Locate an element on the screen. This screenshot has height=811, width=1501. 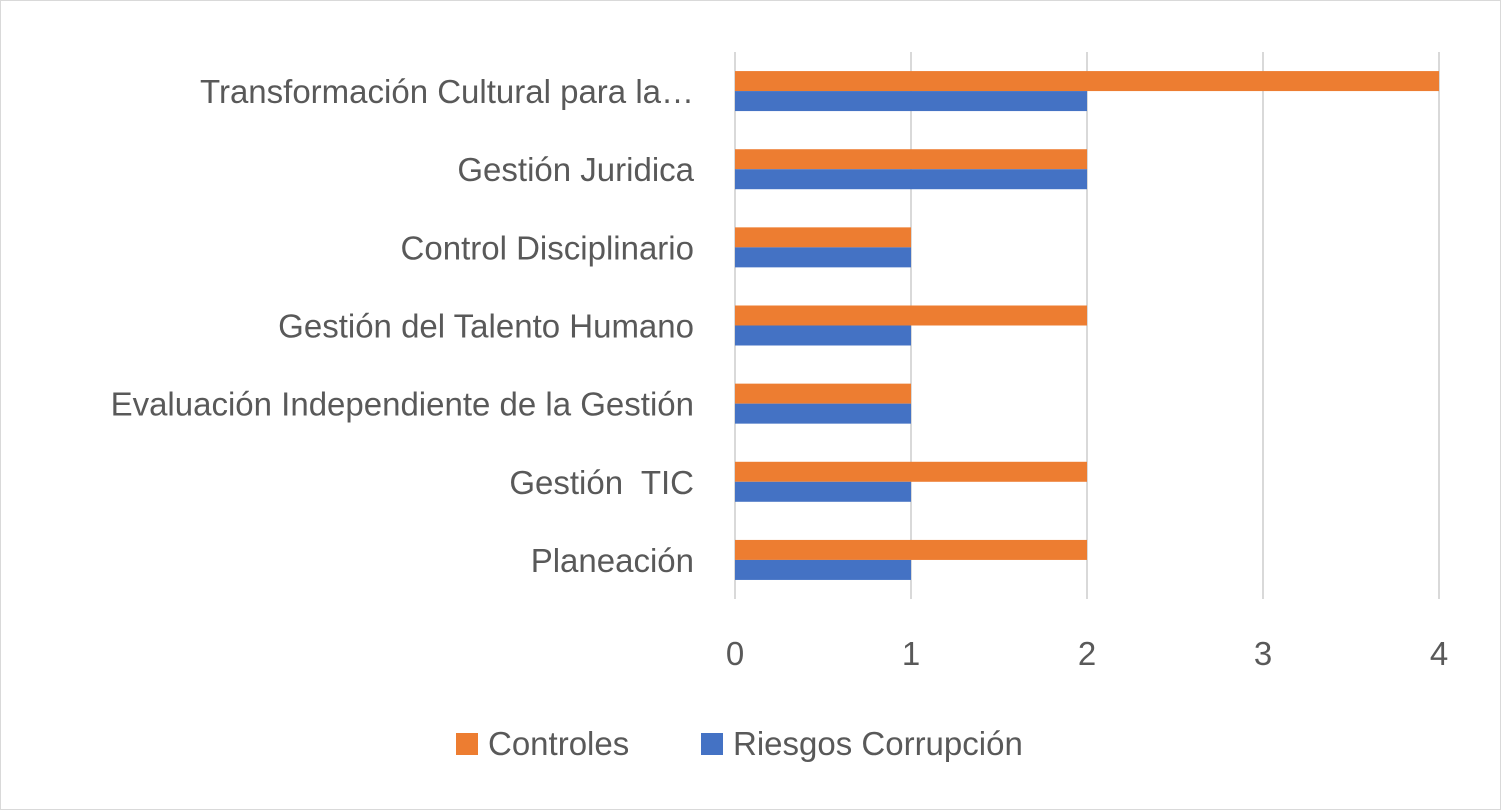
x-tick-label: 1 is located at coordinates (911, 653).